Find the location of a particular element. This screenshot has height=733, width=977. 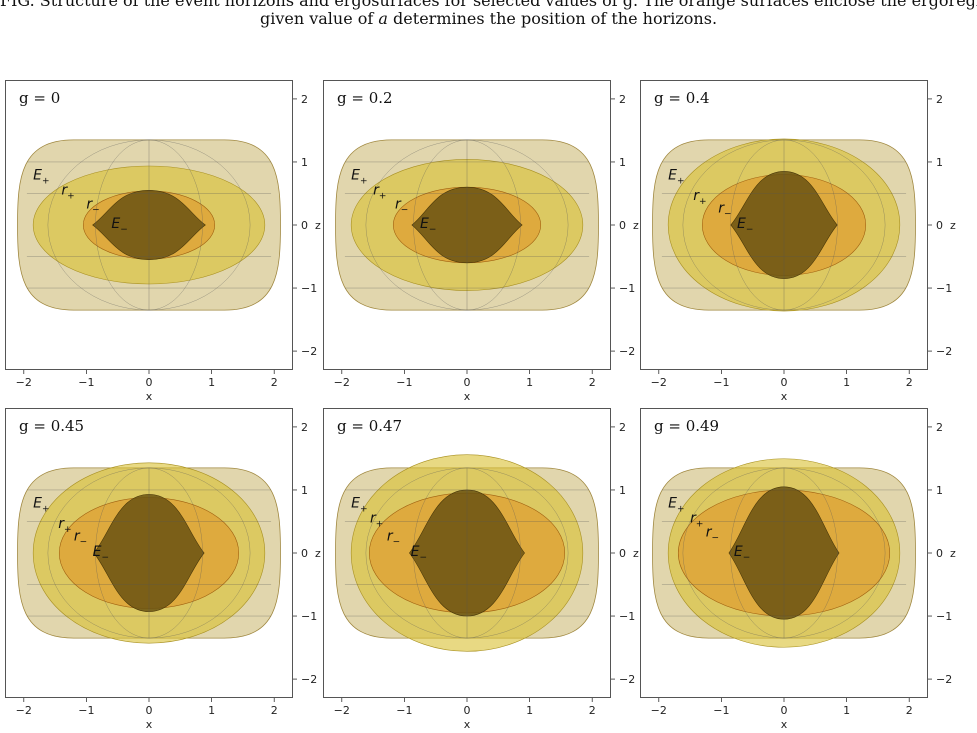

panel-6: g = 0.49 E+ r+ r− E− 2 1 0 −1 −2 z −2 −1 0 1 2 x is located at coordinates (800, 568).